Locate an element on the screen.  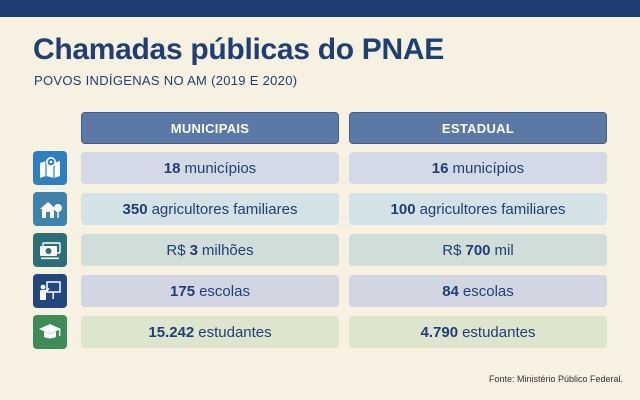
value: 700 is located at coordinates (478, 250).